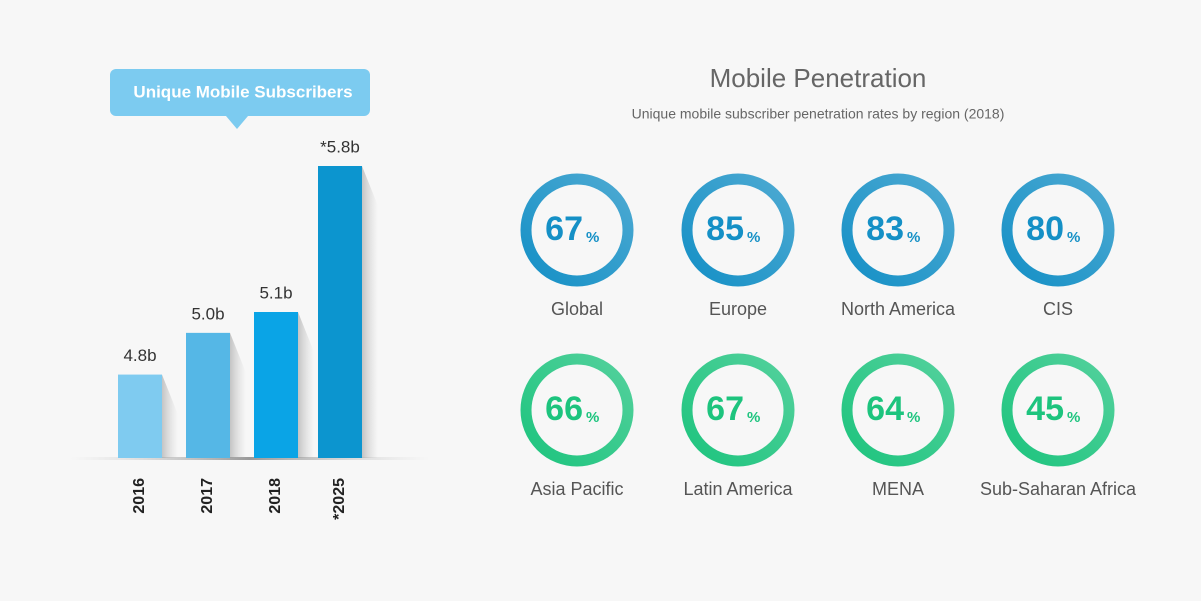 The width and height of the screenshot is (1201, 601). Describe the element at coordinates (207, 496) in the screenshot. I see `x-tick-label: 2017` at that location.